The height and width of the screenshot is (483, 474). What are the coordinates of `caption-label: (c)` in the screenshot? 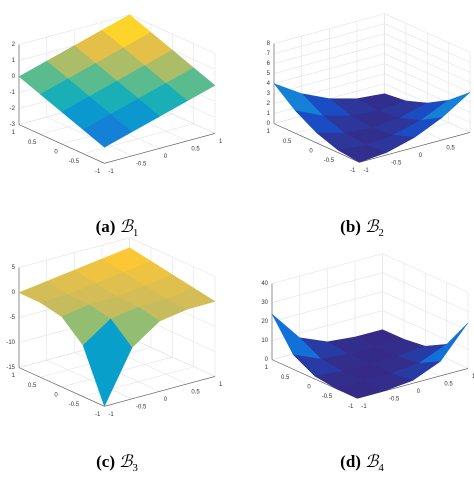 It's located at (105, 461).